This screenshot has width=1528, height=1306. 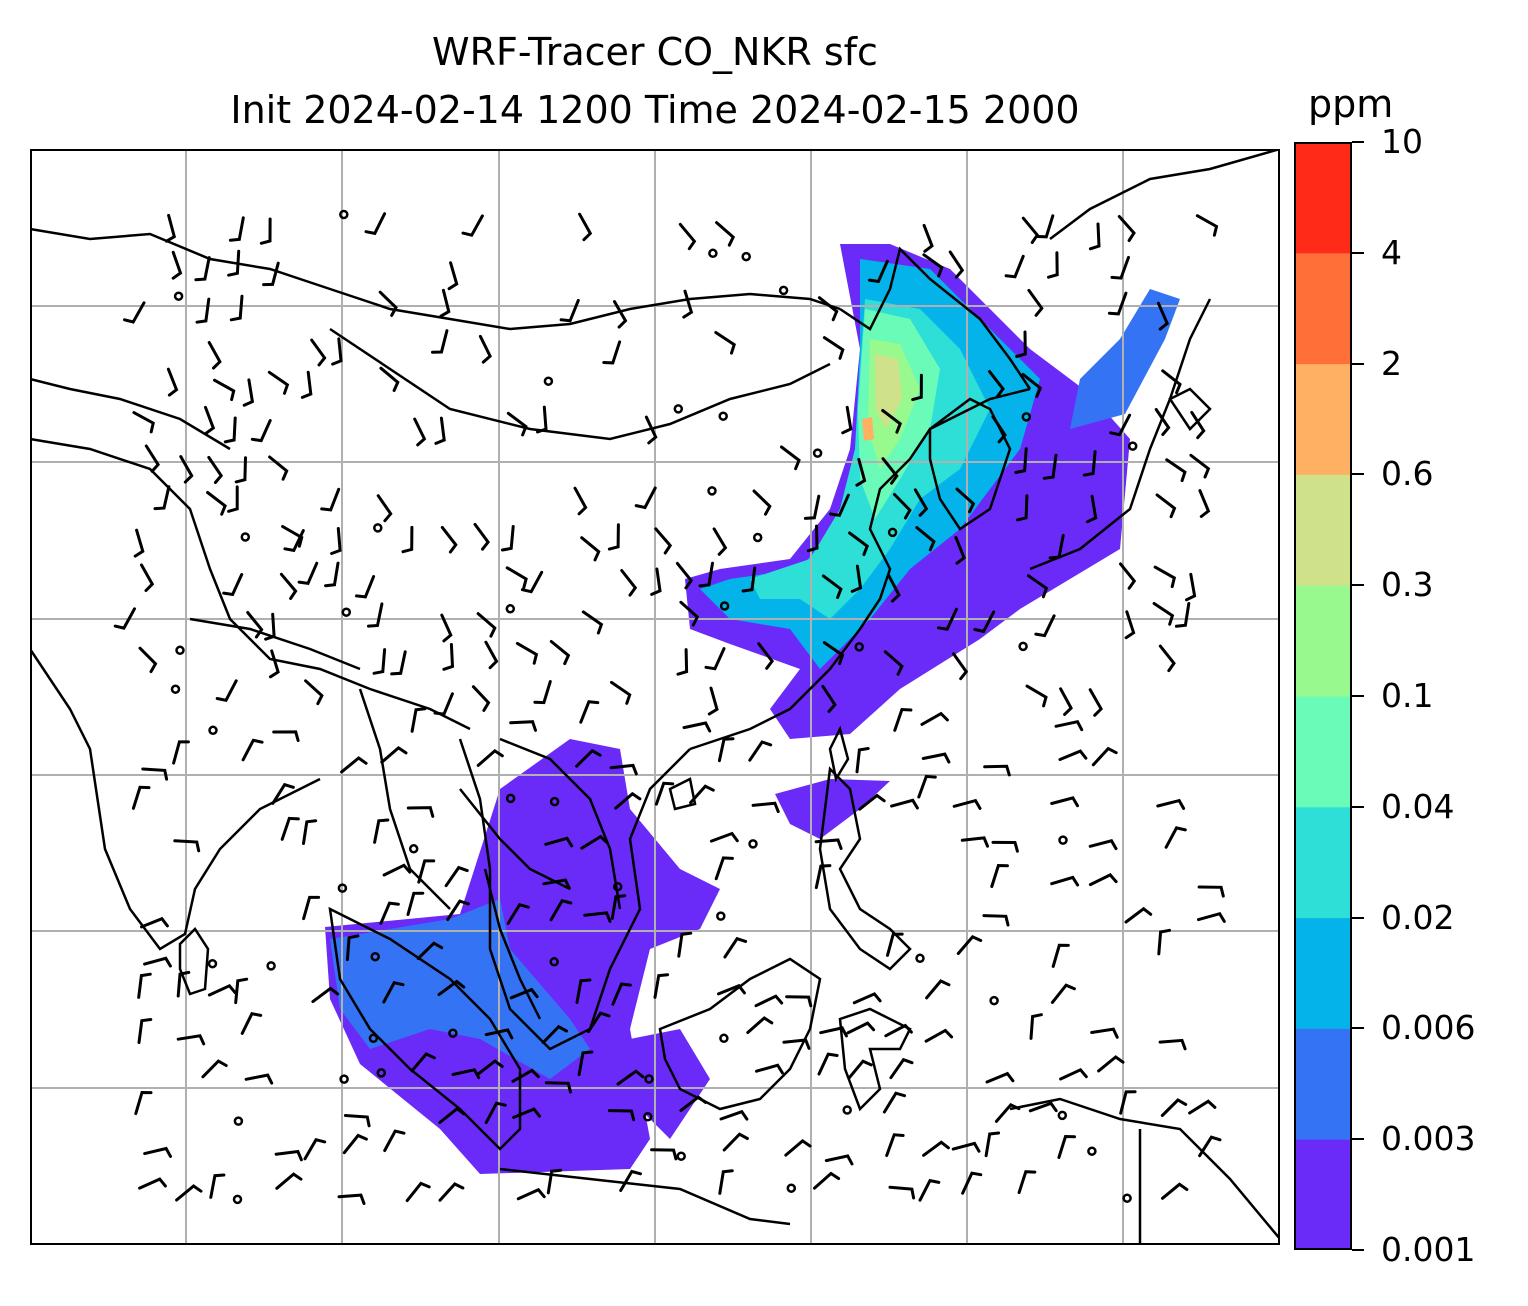 What do you see at coordinates (1418, 917) in the screenshot?
I see `colorbar-tick-label: 0.02` at bounding box center [1418, 917].